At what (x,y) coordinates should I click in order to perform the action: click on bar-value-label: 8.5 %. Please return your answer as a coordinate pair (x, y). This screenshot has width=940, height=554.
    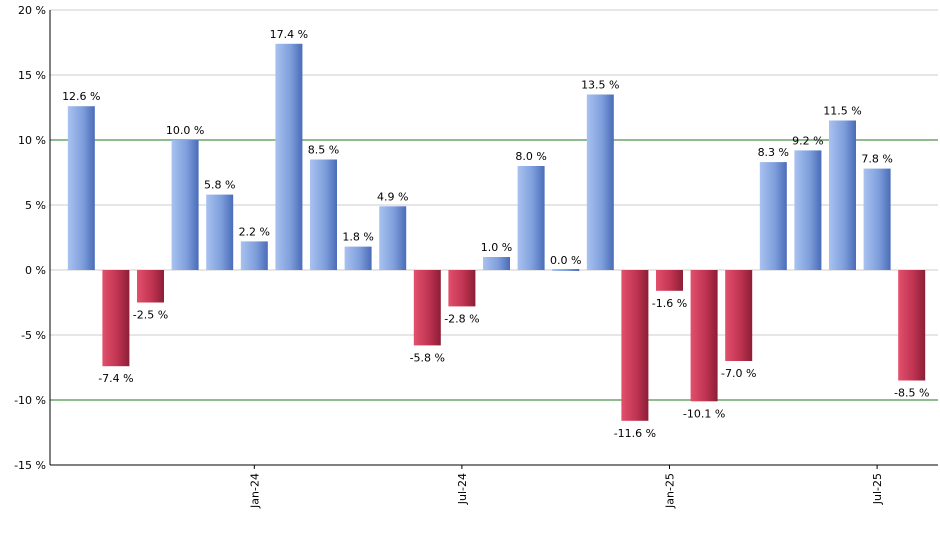
    Looking at the image, I should click on (323, 150).